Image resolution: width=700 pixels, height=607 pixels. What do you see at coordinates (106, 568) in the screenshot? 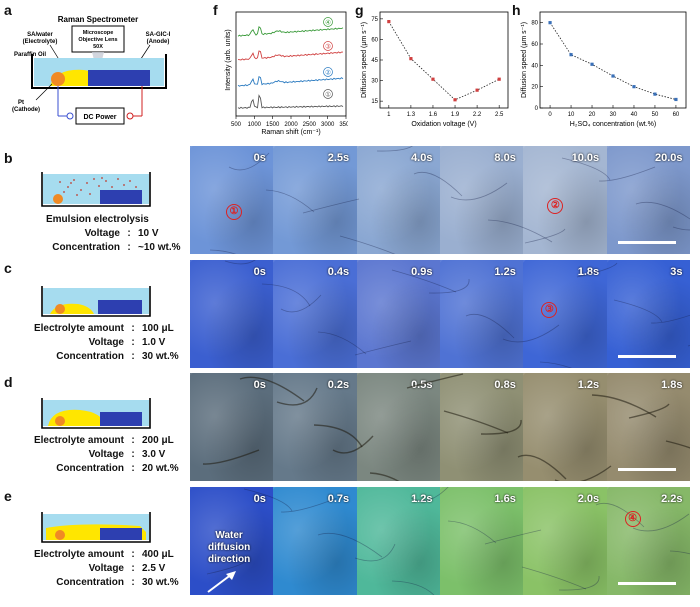
I see `param-key: Voltage` at bounding box center [106, 568].